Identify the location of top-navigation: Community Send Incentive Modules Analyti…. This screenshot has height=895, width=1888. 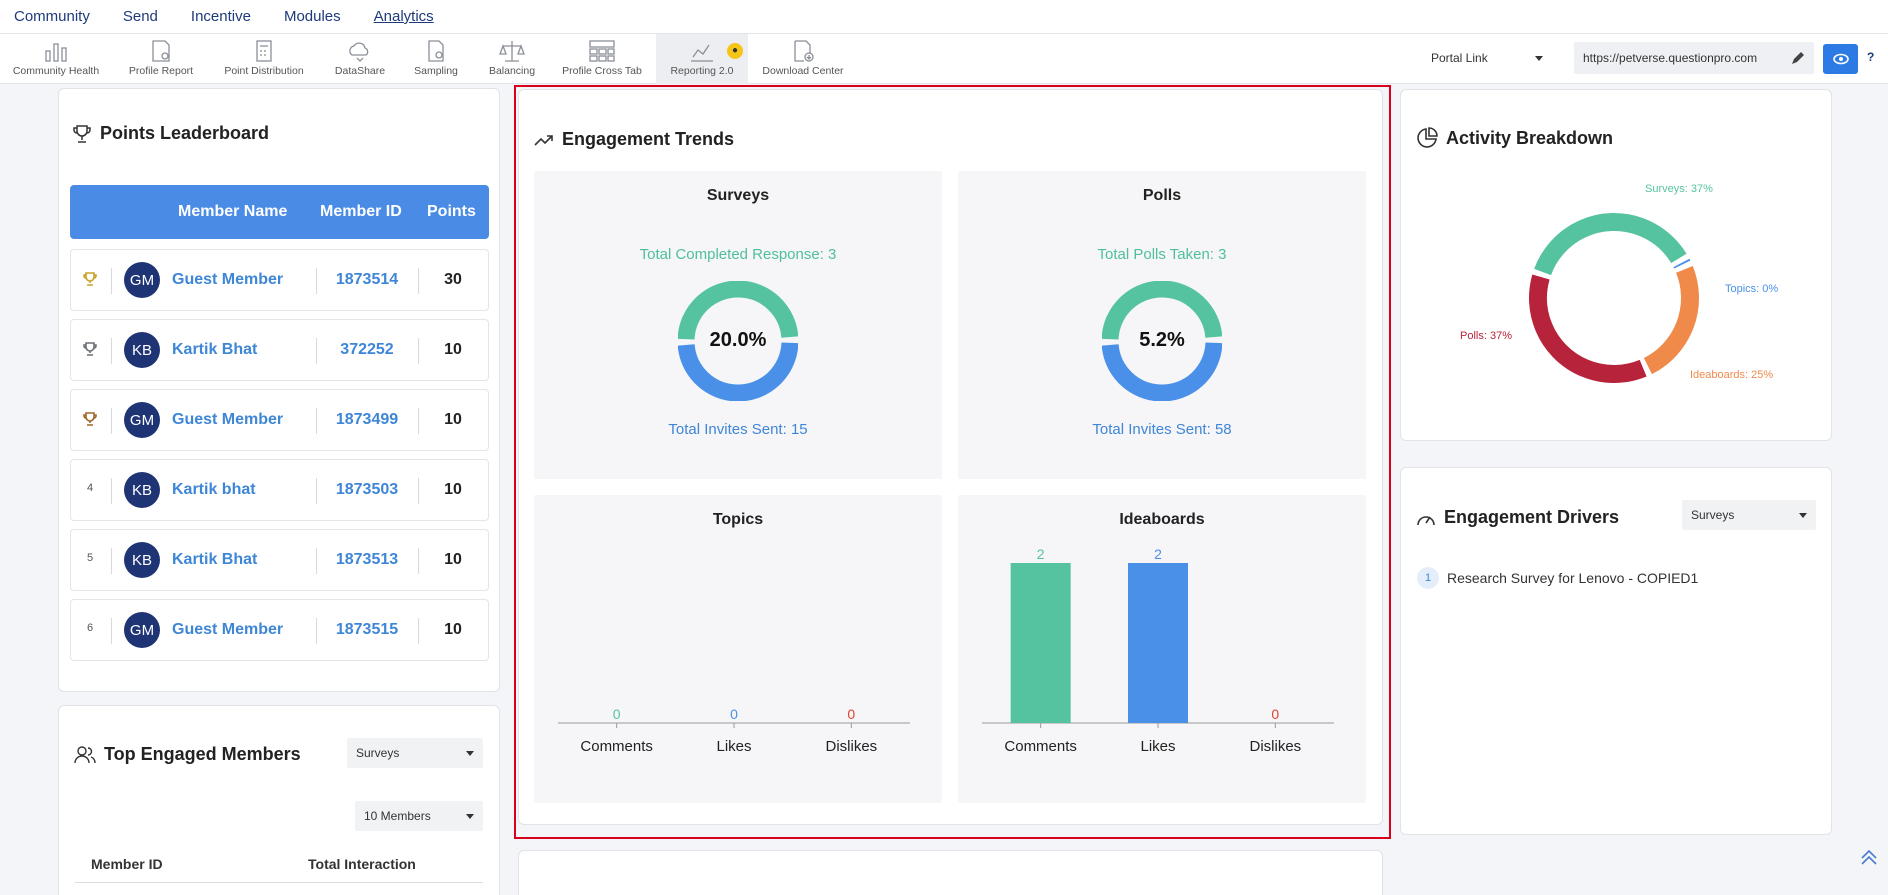
(944, 17).